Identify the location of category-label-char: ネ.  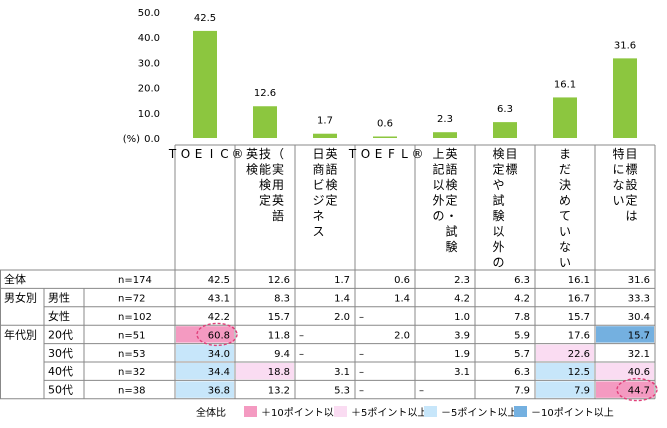
(318, 216).